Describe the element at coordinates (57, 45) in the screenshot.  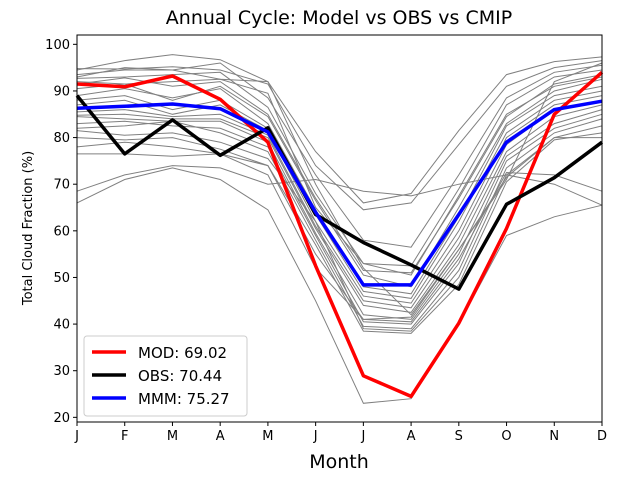
I see `y-tick-label: 100` at that location.